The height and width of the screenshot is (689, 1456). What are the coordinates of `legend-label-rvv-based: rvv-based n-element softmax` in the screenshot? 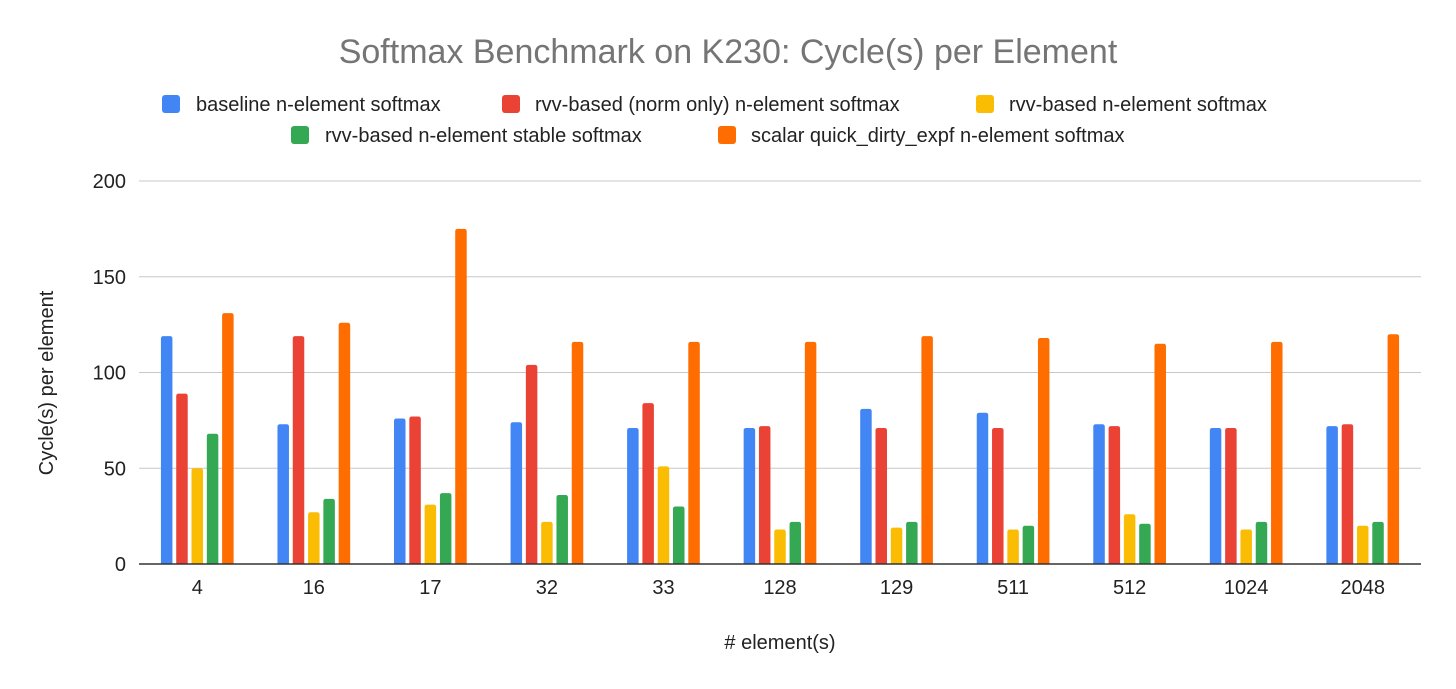 It's located at (1138, 105).